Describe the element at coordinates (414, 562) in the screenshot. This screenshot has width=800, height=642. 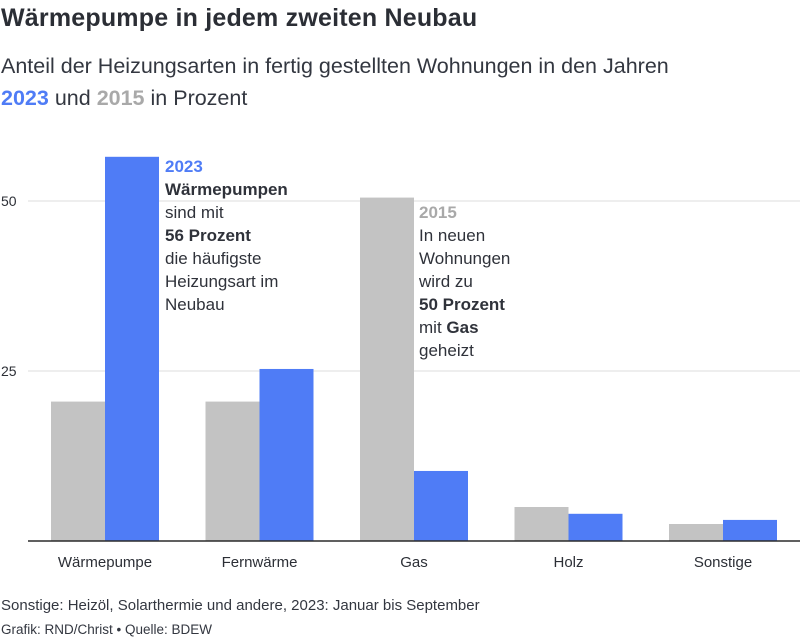
I see `x-tick-label-2: Gas` at that location.